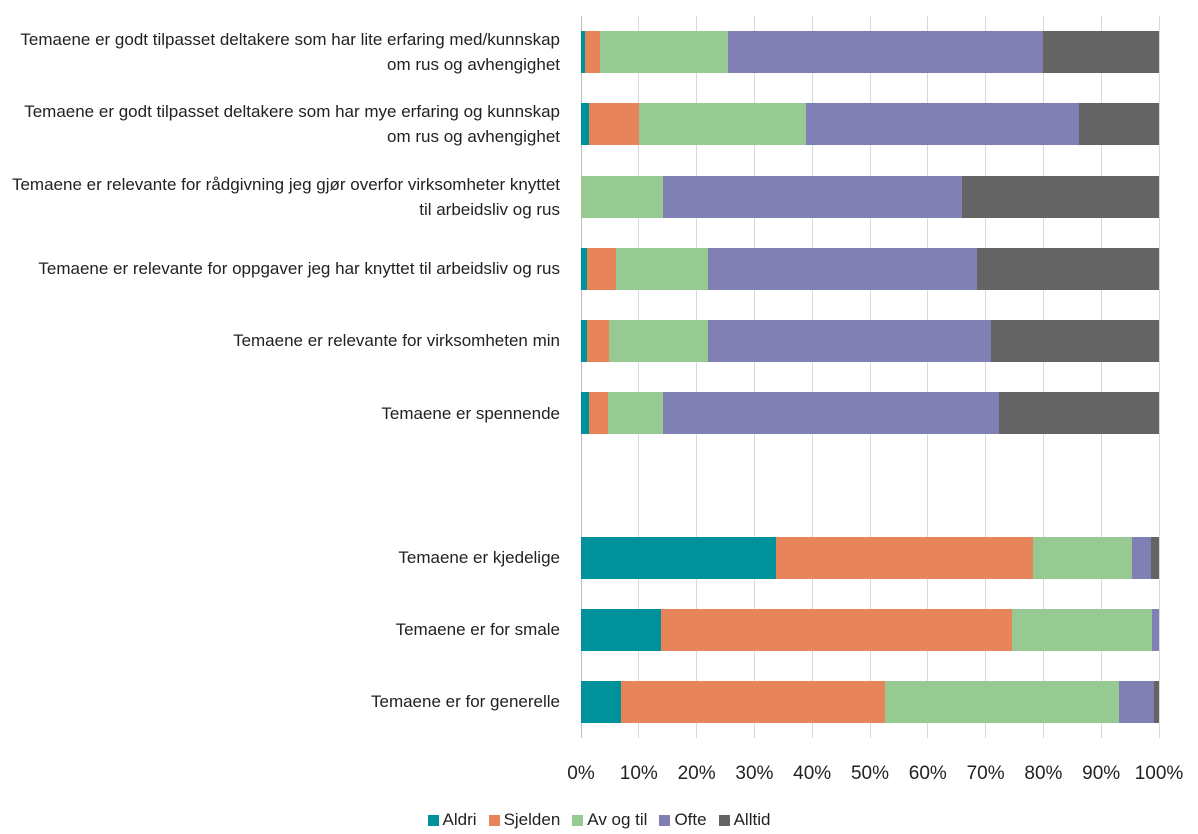 The image size is (1198, 834). I want to click on x-tick-label: 30%, so click(754, 773).